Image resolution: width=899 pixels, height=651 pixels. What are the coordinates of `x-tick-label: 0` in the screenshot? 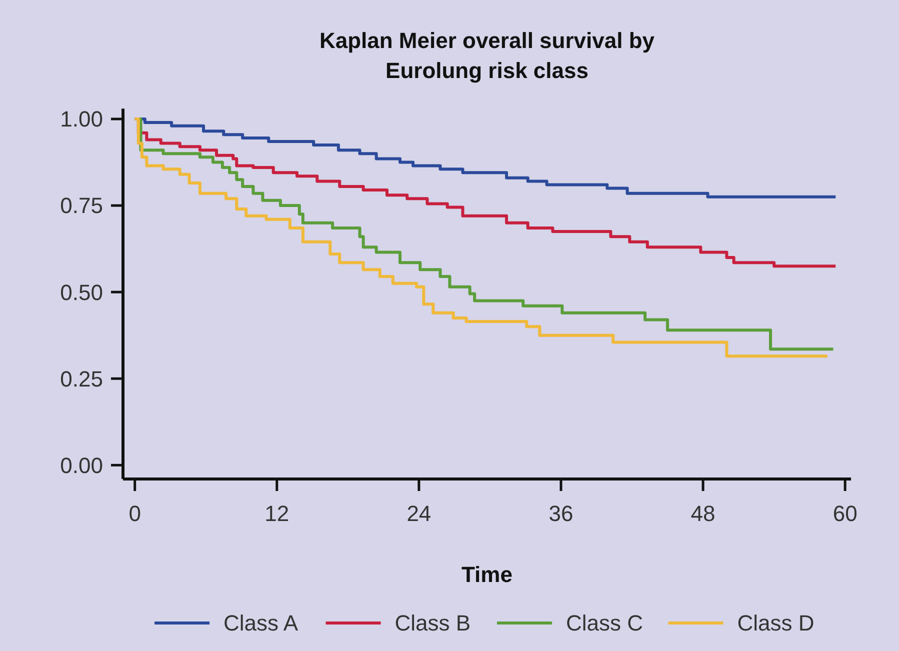 It's located at (134, 513).